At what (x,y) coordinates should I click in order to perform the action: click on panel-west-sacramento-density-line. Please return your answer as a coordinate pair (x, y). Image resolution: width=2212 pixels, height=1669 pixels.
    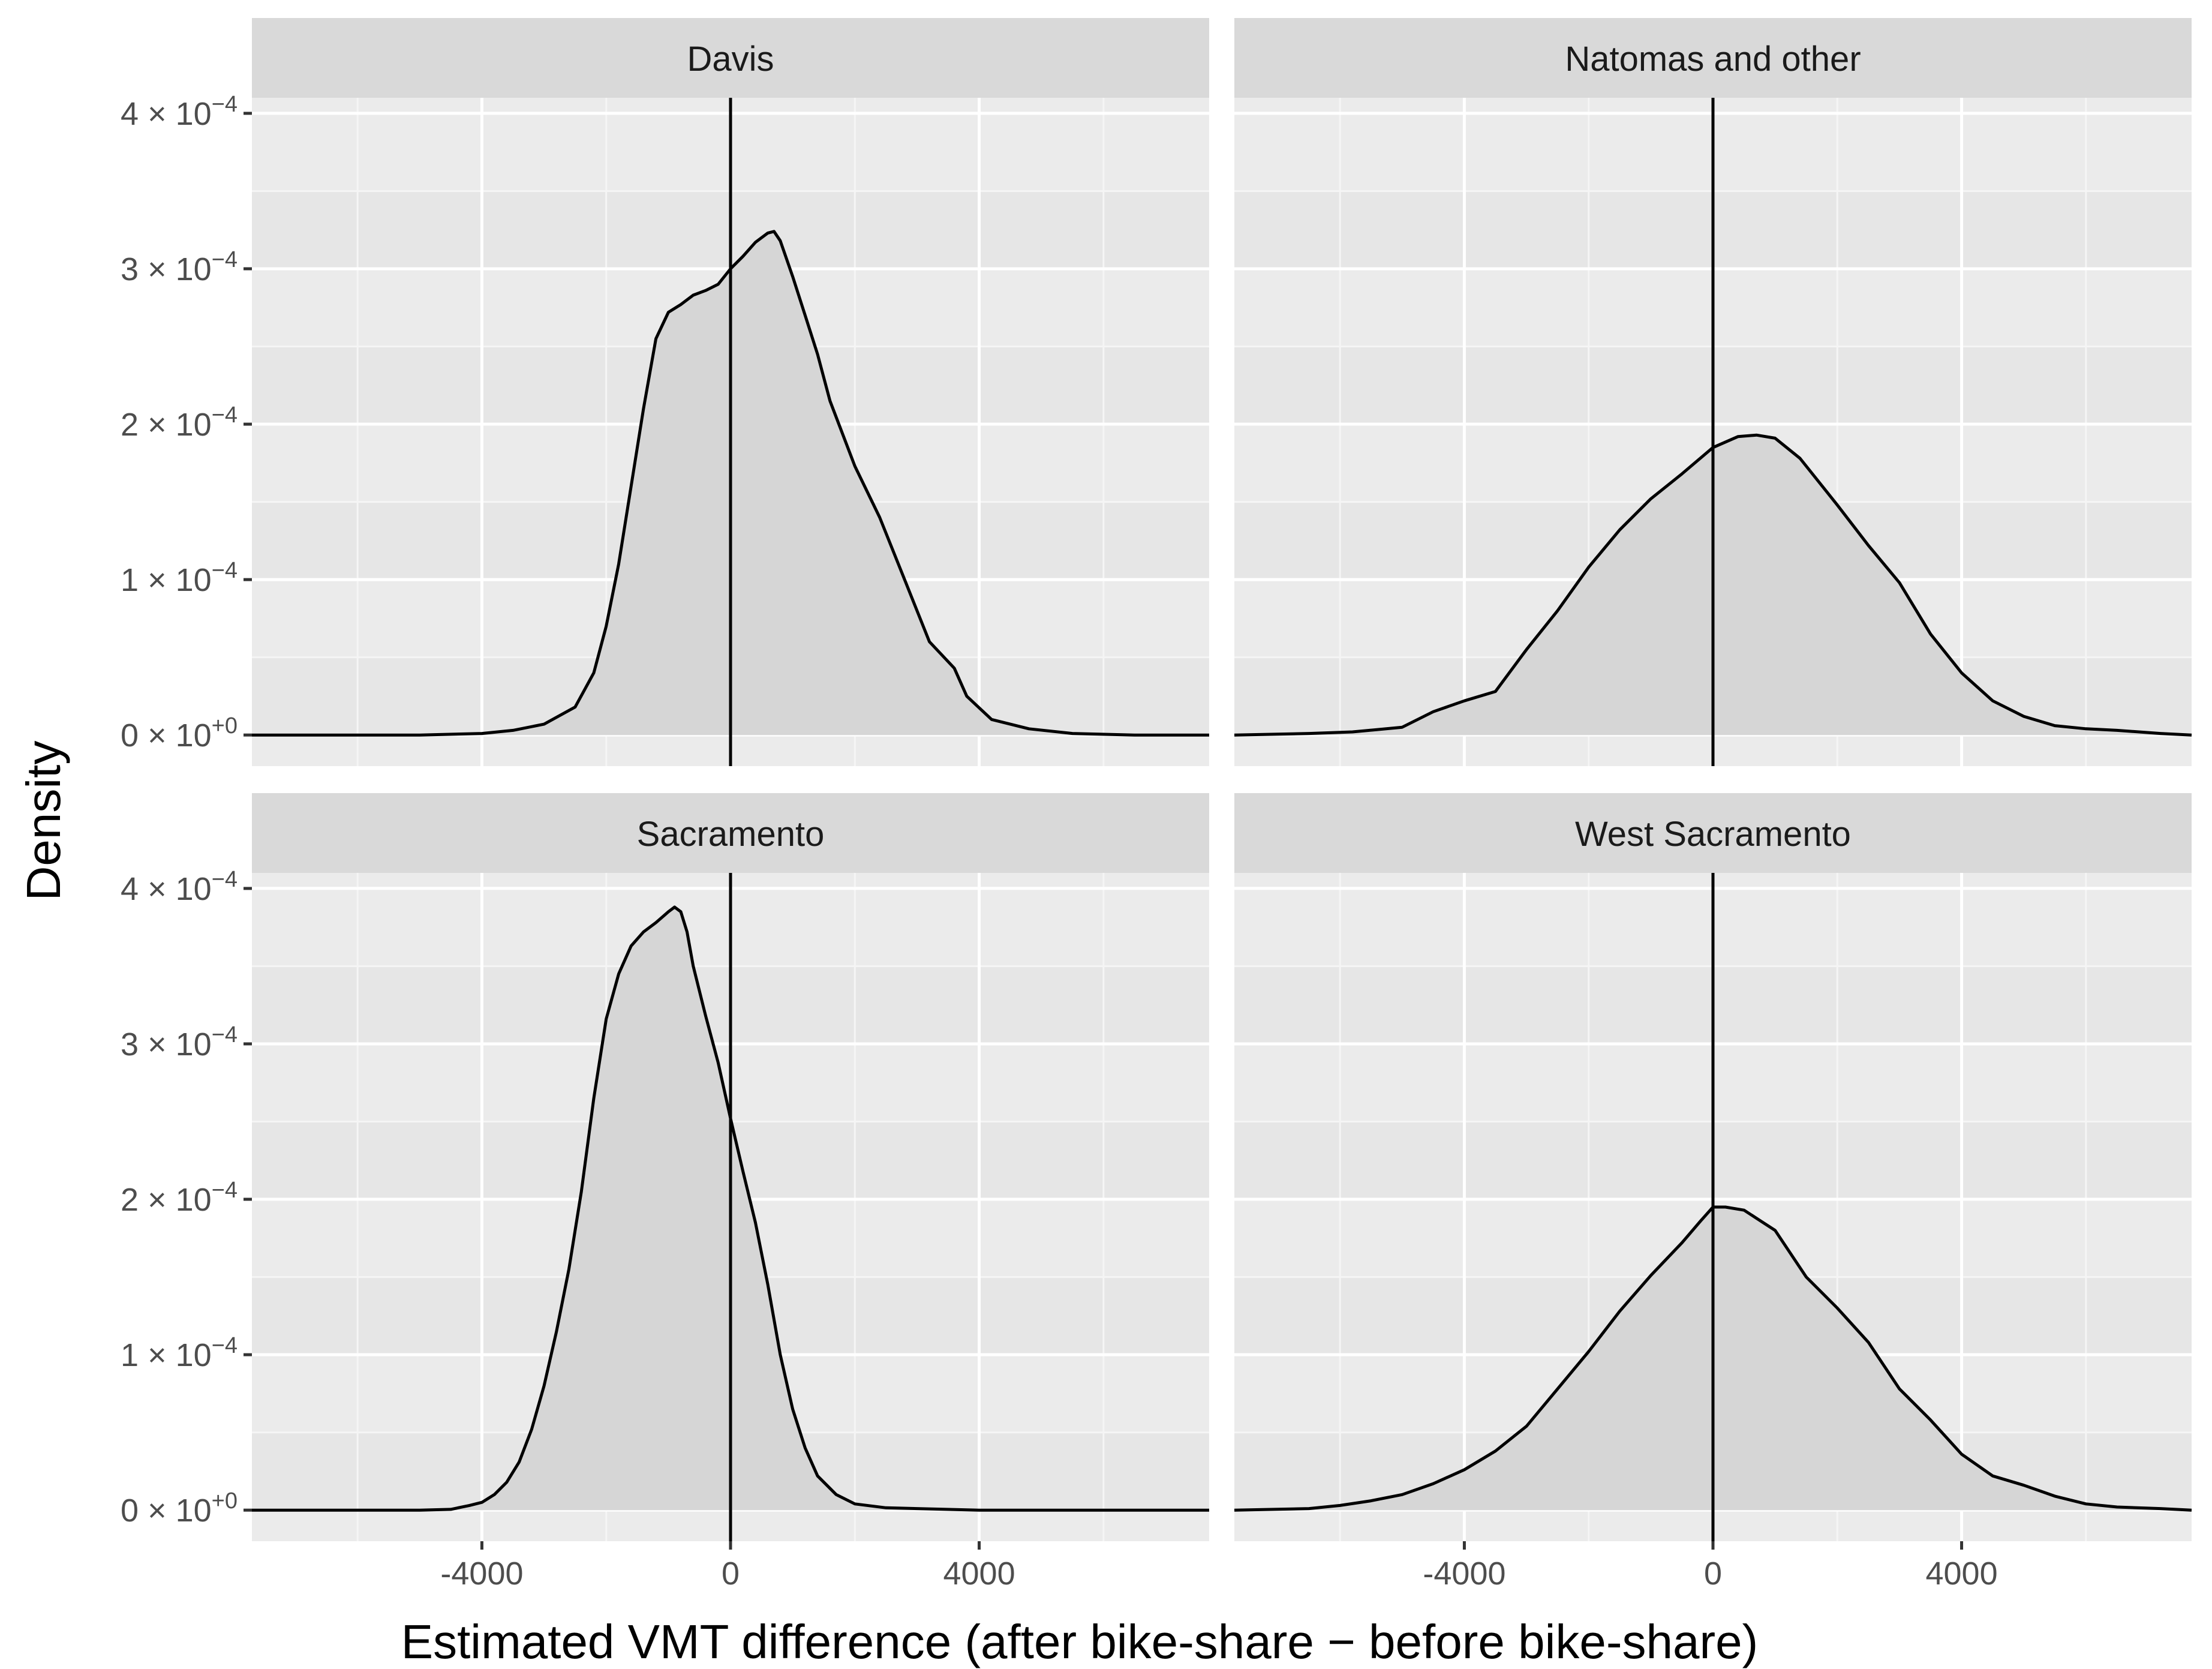
    Looking at the image, I should click on (1713, 1359).